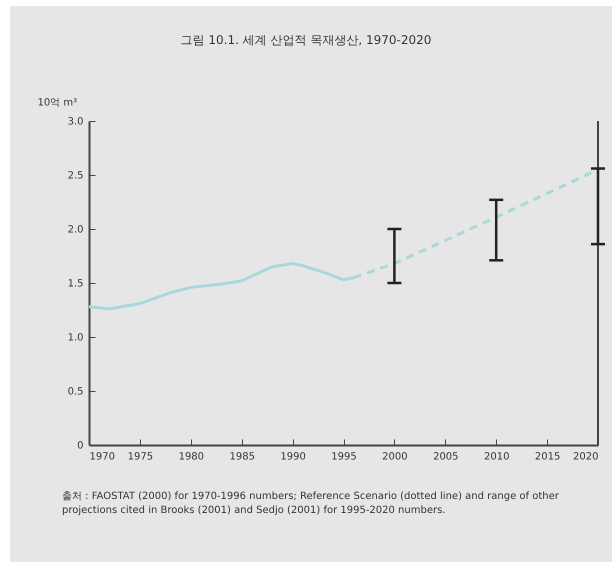  What do you see at coordinates (293, 457) in the screenshot?
I see `x-tick-label: 1990` at bounding box center [293, 457].